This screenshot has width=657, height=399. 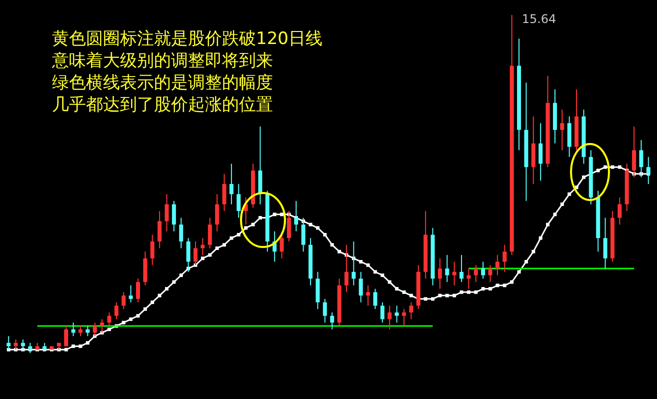 What do you see at coordinates (163, 83) in the screenshot?
I see `annotation: 绿色横线表示的是调整的幅度` at bounding box center [163, 83].